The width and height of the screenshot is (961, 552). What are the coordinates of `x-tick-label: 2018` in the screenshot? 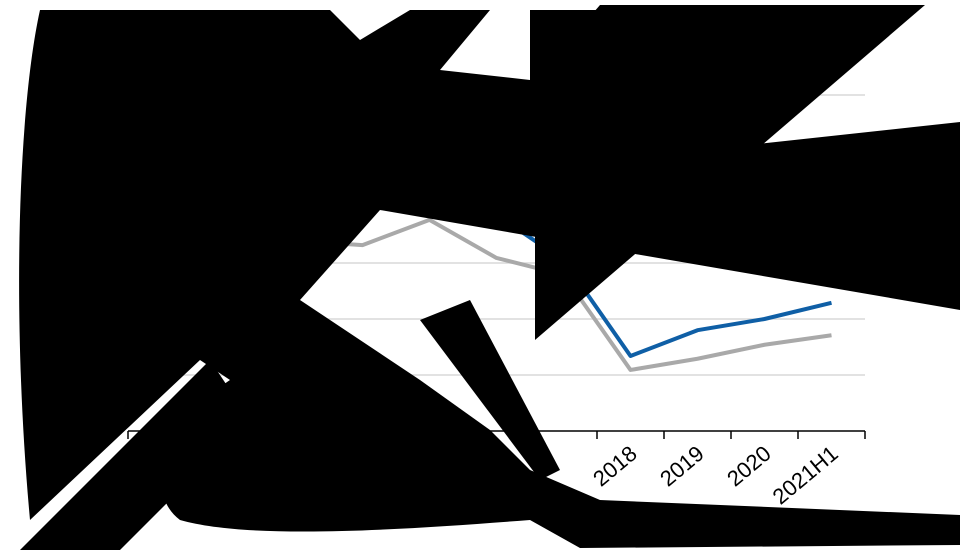 It's located at (615, 466).